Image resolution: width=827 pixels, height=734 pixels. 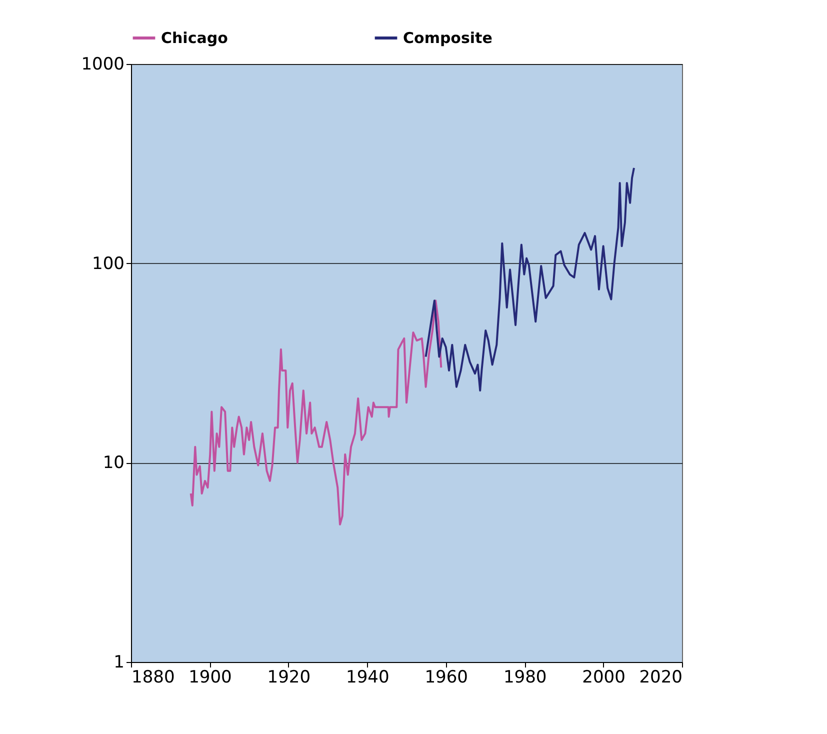 I want to click on x-tick-label: 2020, so click(x=660, y=678).